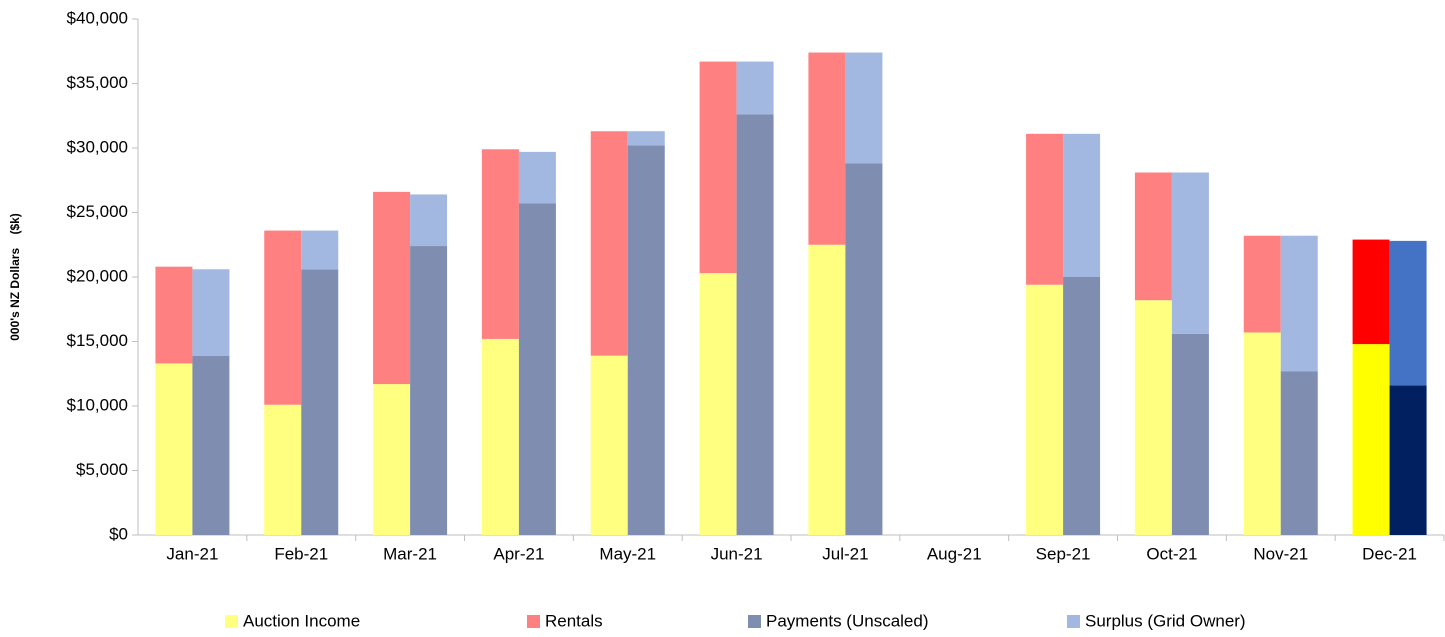 The image size is (1445, 637). Describe the element at coordinates (97, 404) in the screenshot. I see `y-tick-label: $10,000` at that location.